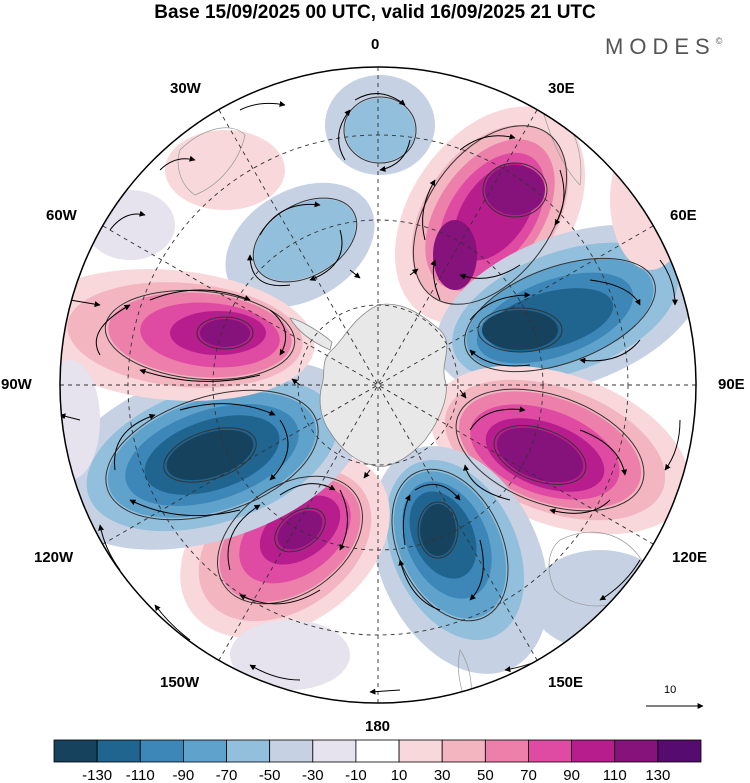 The width and height of the screenshot is (750, 783). Describe the element at coordinates (356, 775) in the screenshot. I see `colorbar-tick-label: -10` at that location.